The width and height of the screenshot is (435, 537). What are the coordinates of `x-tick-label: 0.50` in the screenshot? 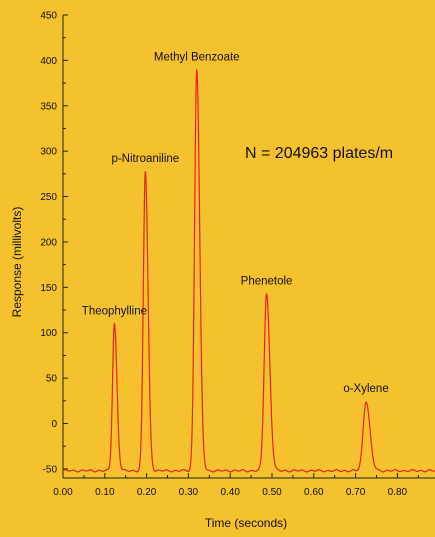 It's located at (272, 492).